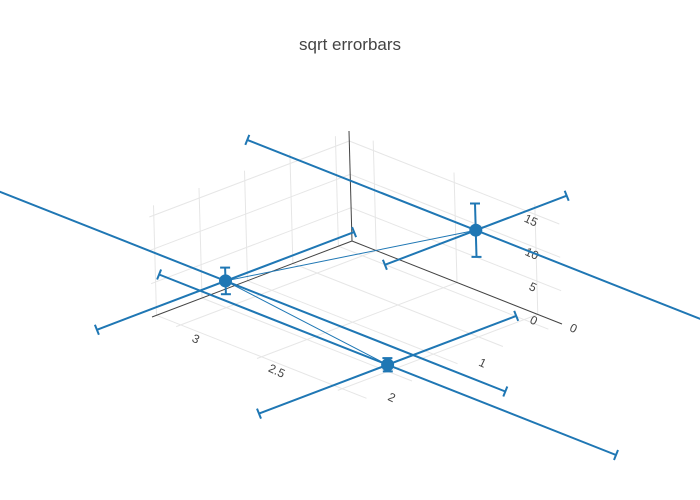  I want to click on x-axis-line, so click(252, 279).